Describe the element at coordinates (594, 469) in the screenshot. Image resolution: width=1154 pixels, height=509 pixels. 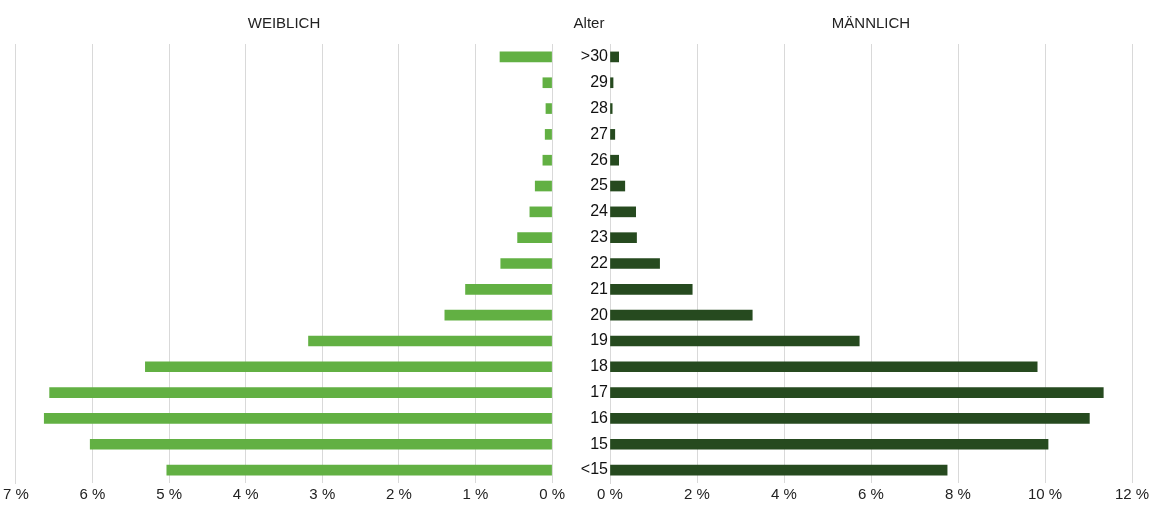
I see `y-tick-label: <15` at that location.